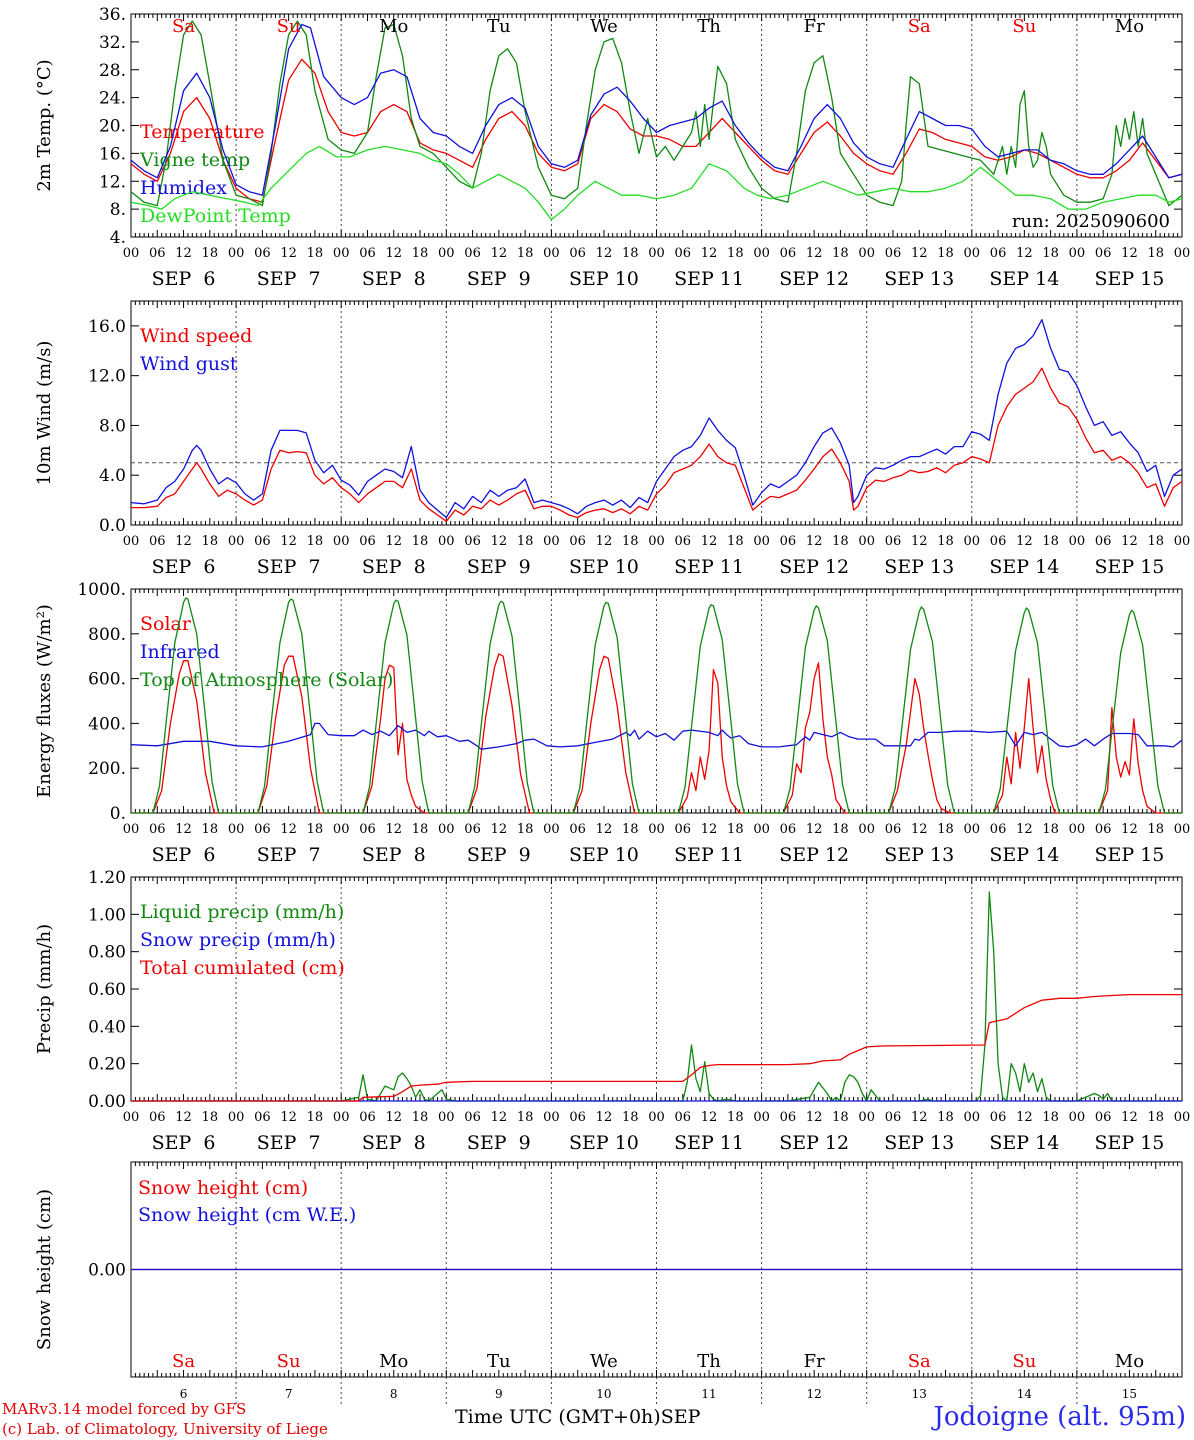  Describe the element at coordinates (112, 476) in the screenshot. I see `y-tick-label: 4.0` at that location.